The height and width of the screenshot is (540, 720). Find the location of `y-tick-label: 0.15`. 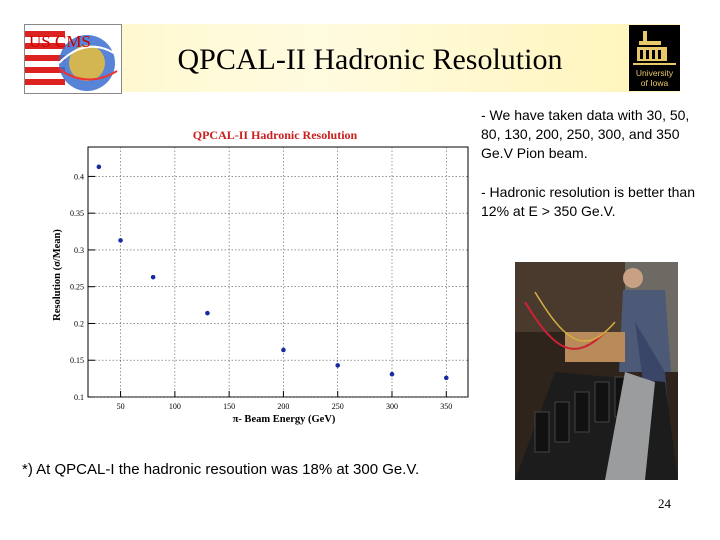

y-tick-label: 0.15 is located at coordinates (77, 360).